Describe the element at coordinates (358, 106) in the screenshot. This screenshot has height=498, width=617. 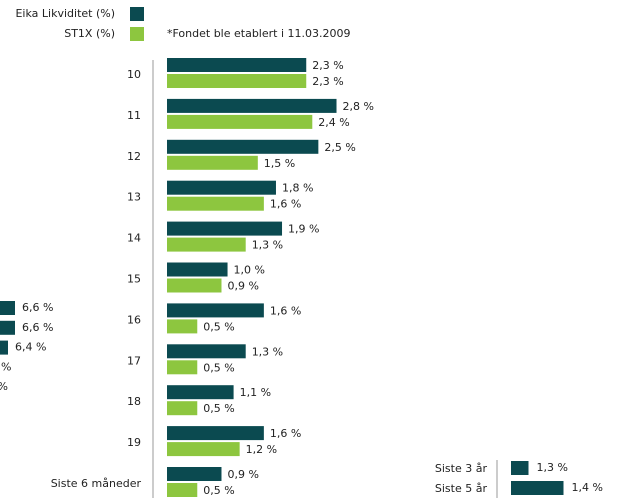
I see `value-label: 2,8 %` at that location.